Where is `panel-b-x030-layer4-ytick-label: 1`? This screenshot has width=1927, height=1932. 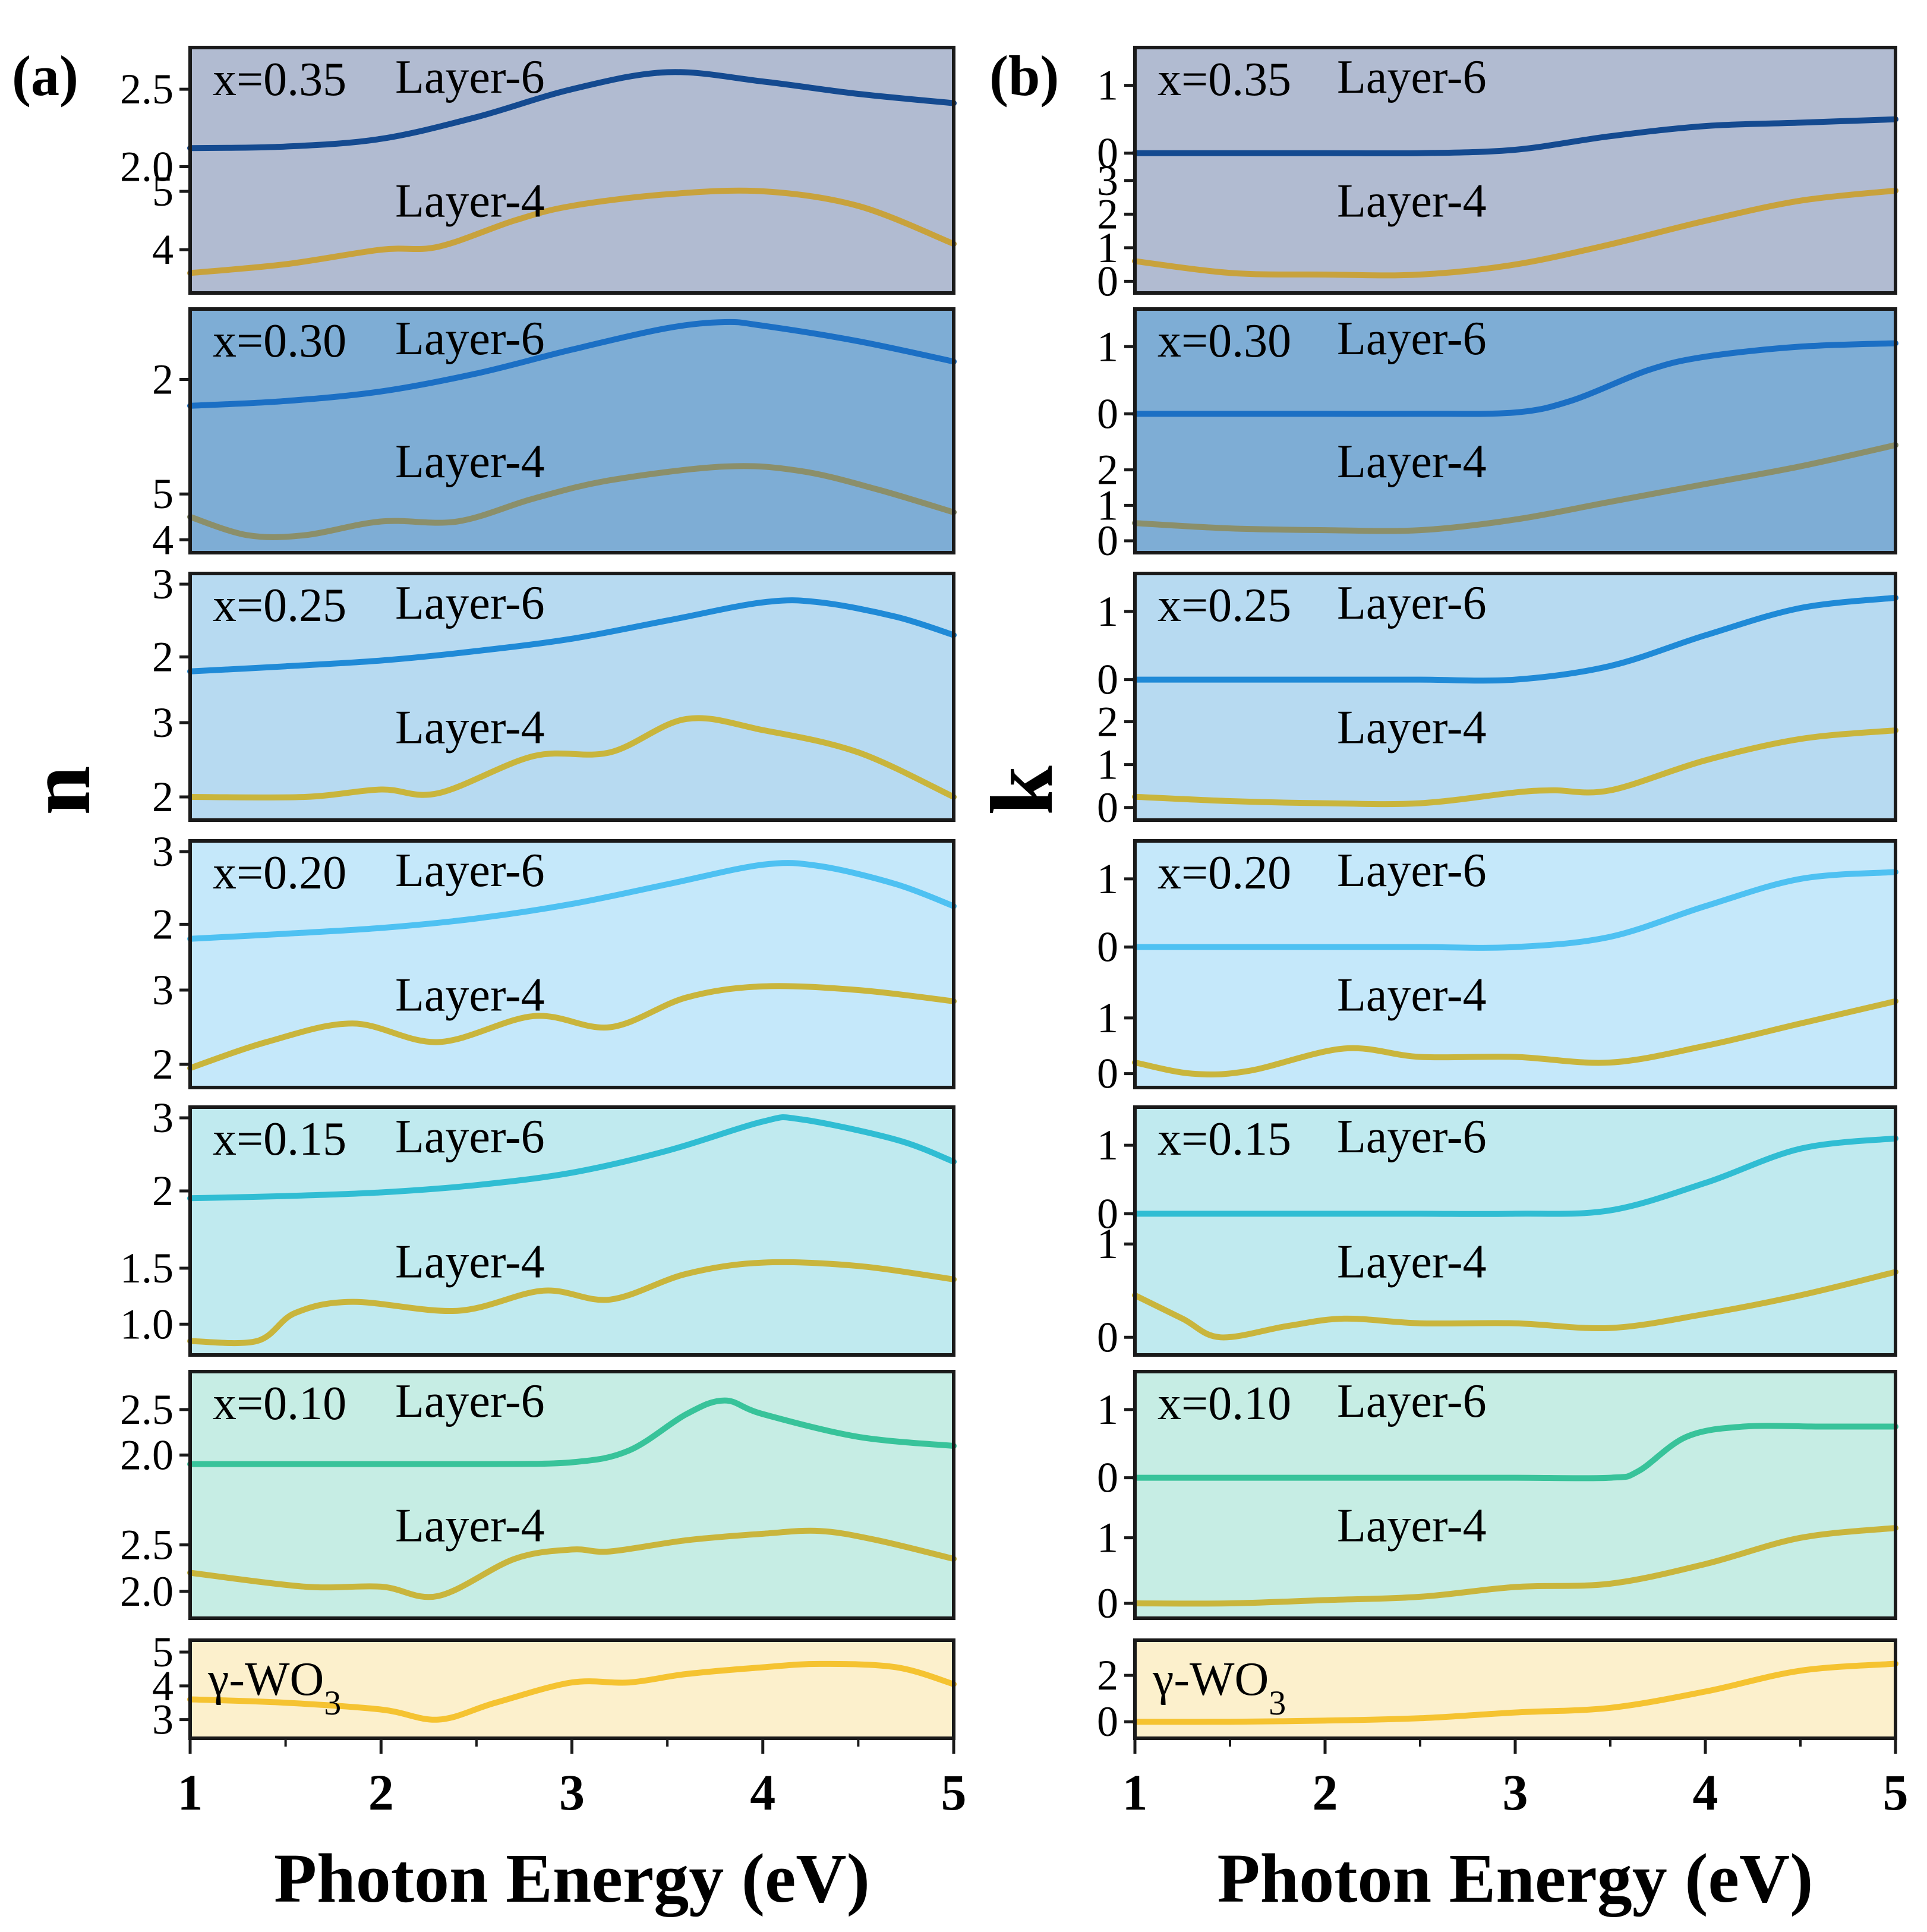
panel-b-x030-layer4-ytick-label: 1 is located at coordinates (1107, 505).